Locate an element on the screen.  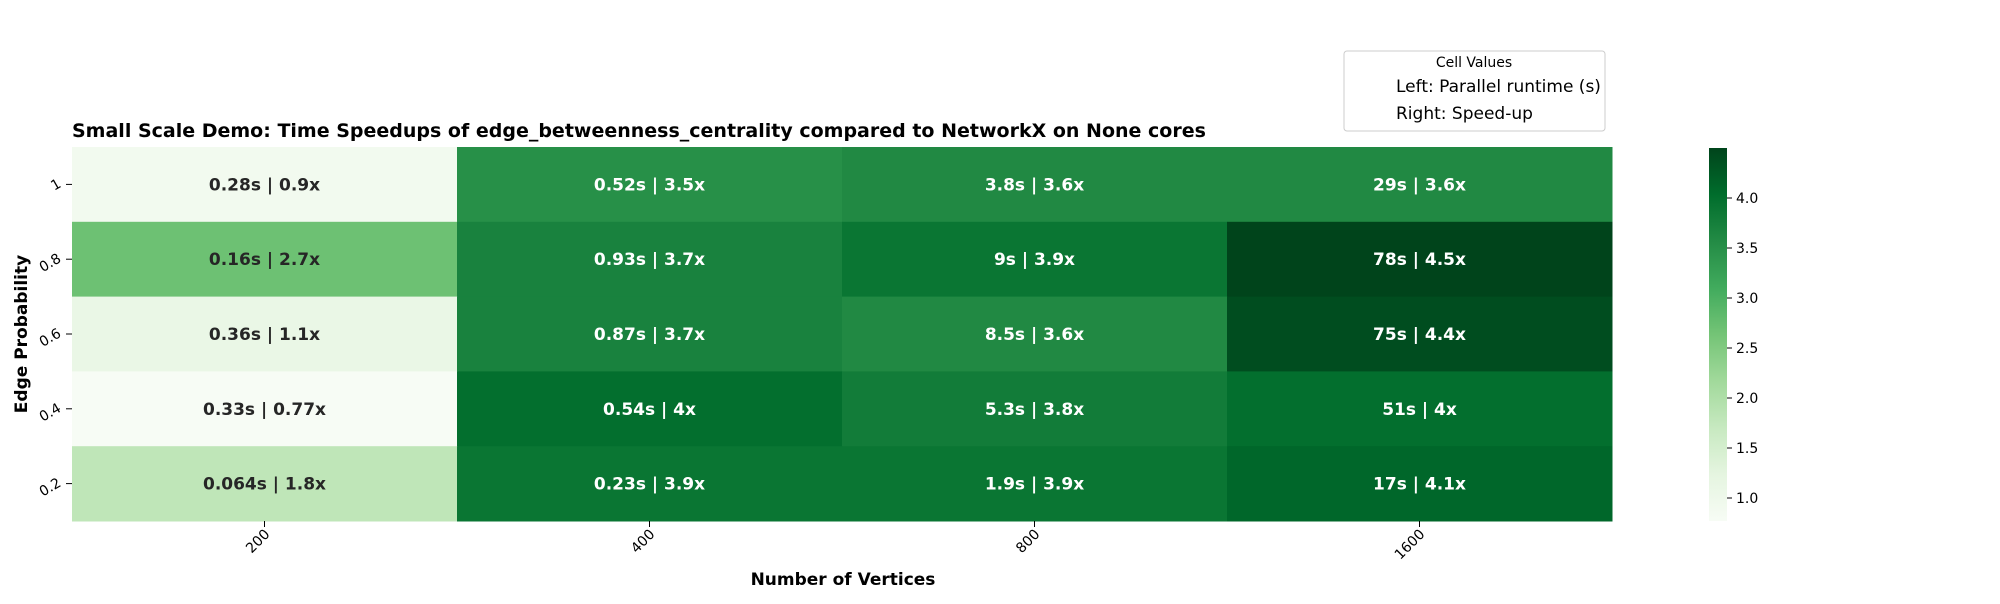
cell-label: 9s | 3.9x is located at coordinates (1034, 260).